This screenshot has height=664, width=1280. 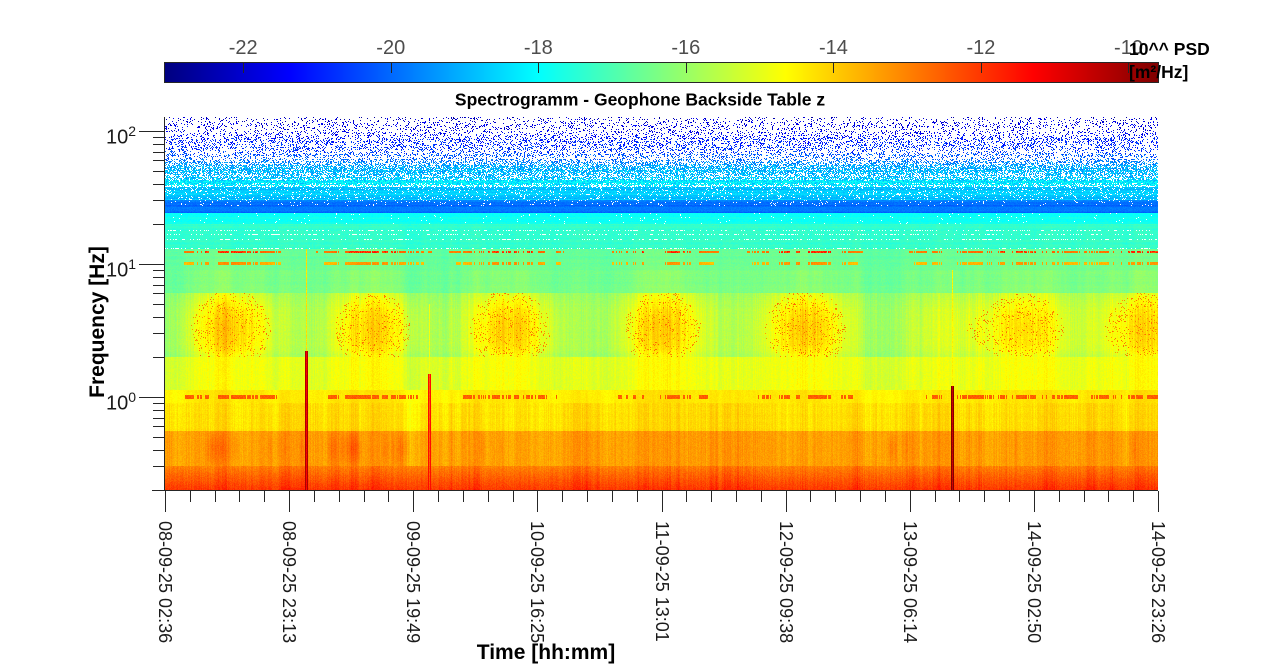 What do you see at coordinates (1169, 61) in the screenshot?
I see `colorbar-unit-label: 10^^ PSD [m²/Hz]` at bounding box center [1169, 61].